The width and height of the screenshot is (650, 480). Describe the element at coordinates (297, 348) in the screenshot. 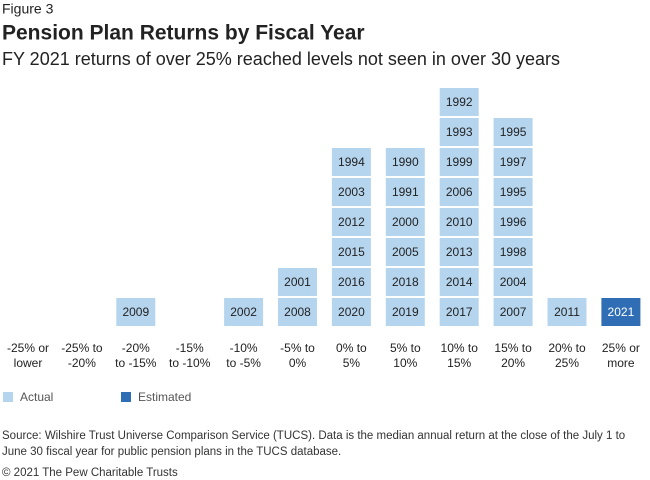

I see `x-tick-label: -5% to` at that location.